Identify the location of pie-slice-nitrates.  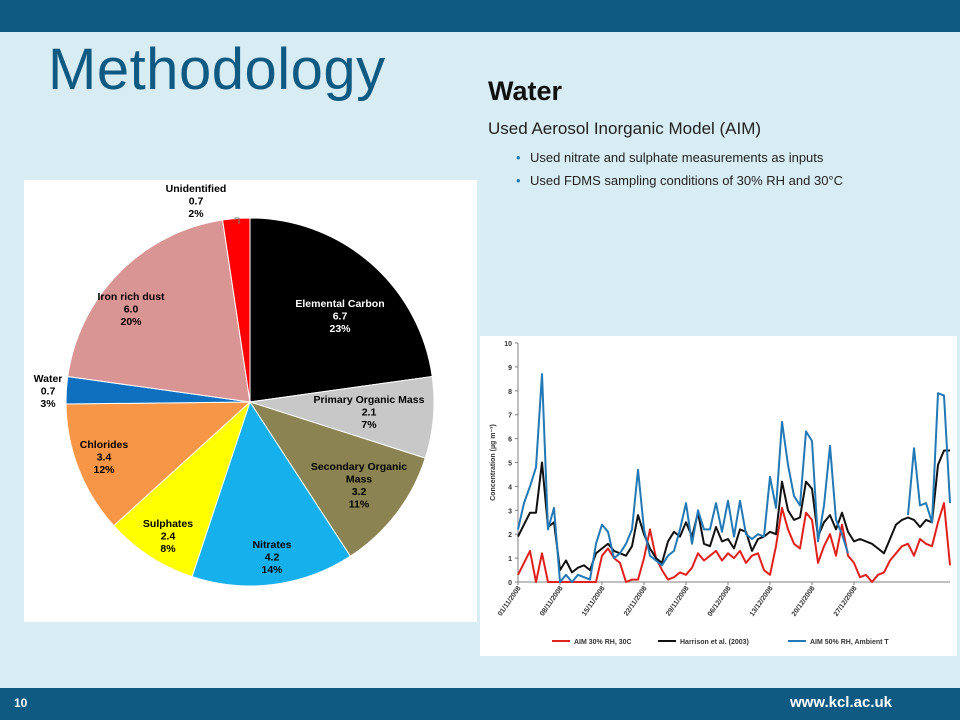
(271, 493).